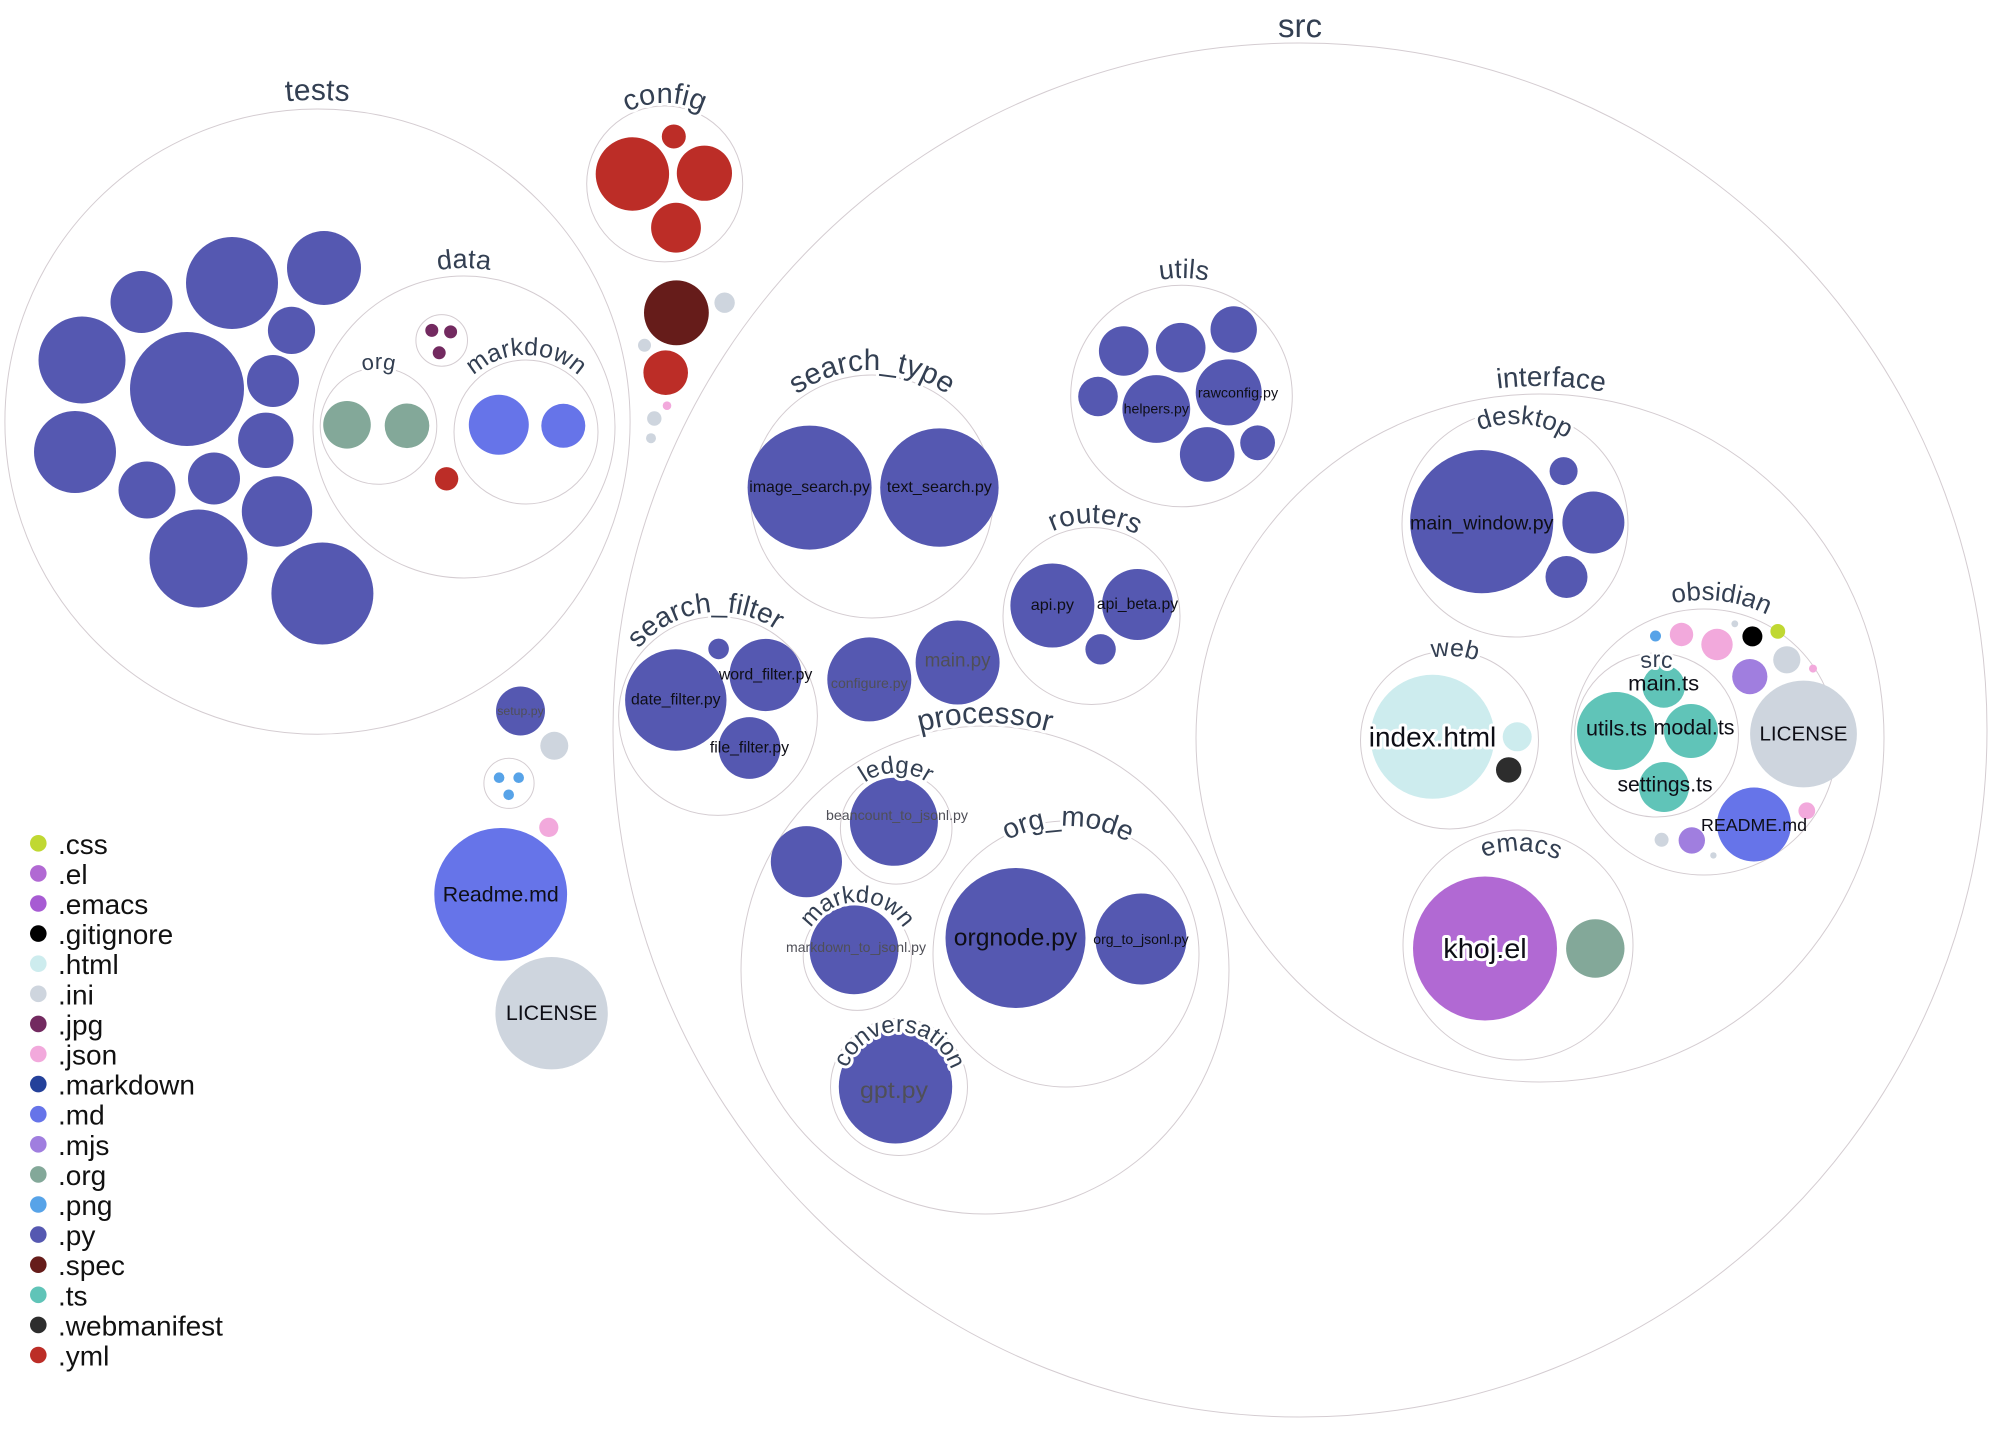  Describe the element at coordinates (749, 748) in the screenshot. I see `svg-text: file_filter.py` at that location.